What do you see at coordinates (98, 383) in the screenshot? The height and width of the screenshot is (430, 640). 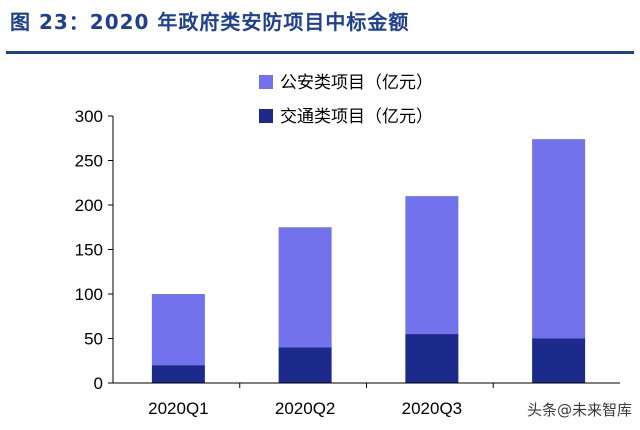 I see `y-tick-label: 0` at bounding box center [98, 383].